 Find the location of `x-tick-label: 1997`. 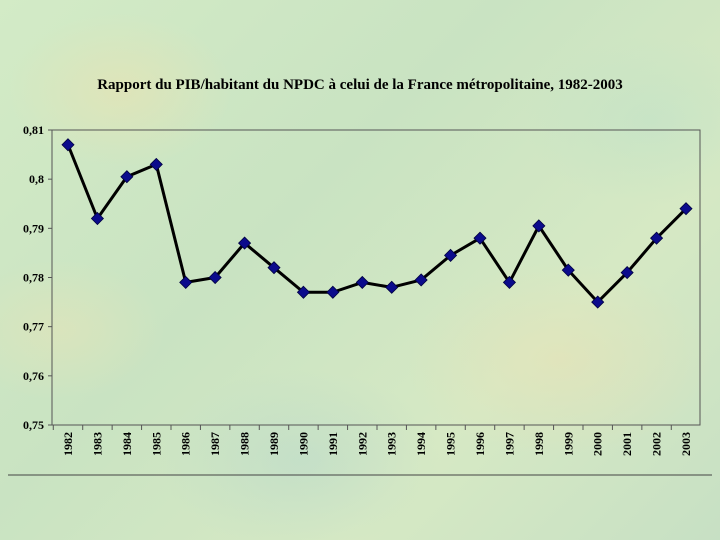

x-tick-label: 1997 is located at coordinates (509, 444).